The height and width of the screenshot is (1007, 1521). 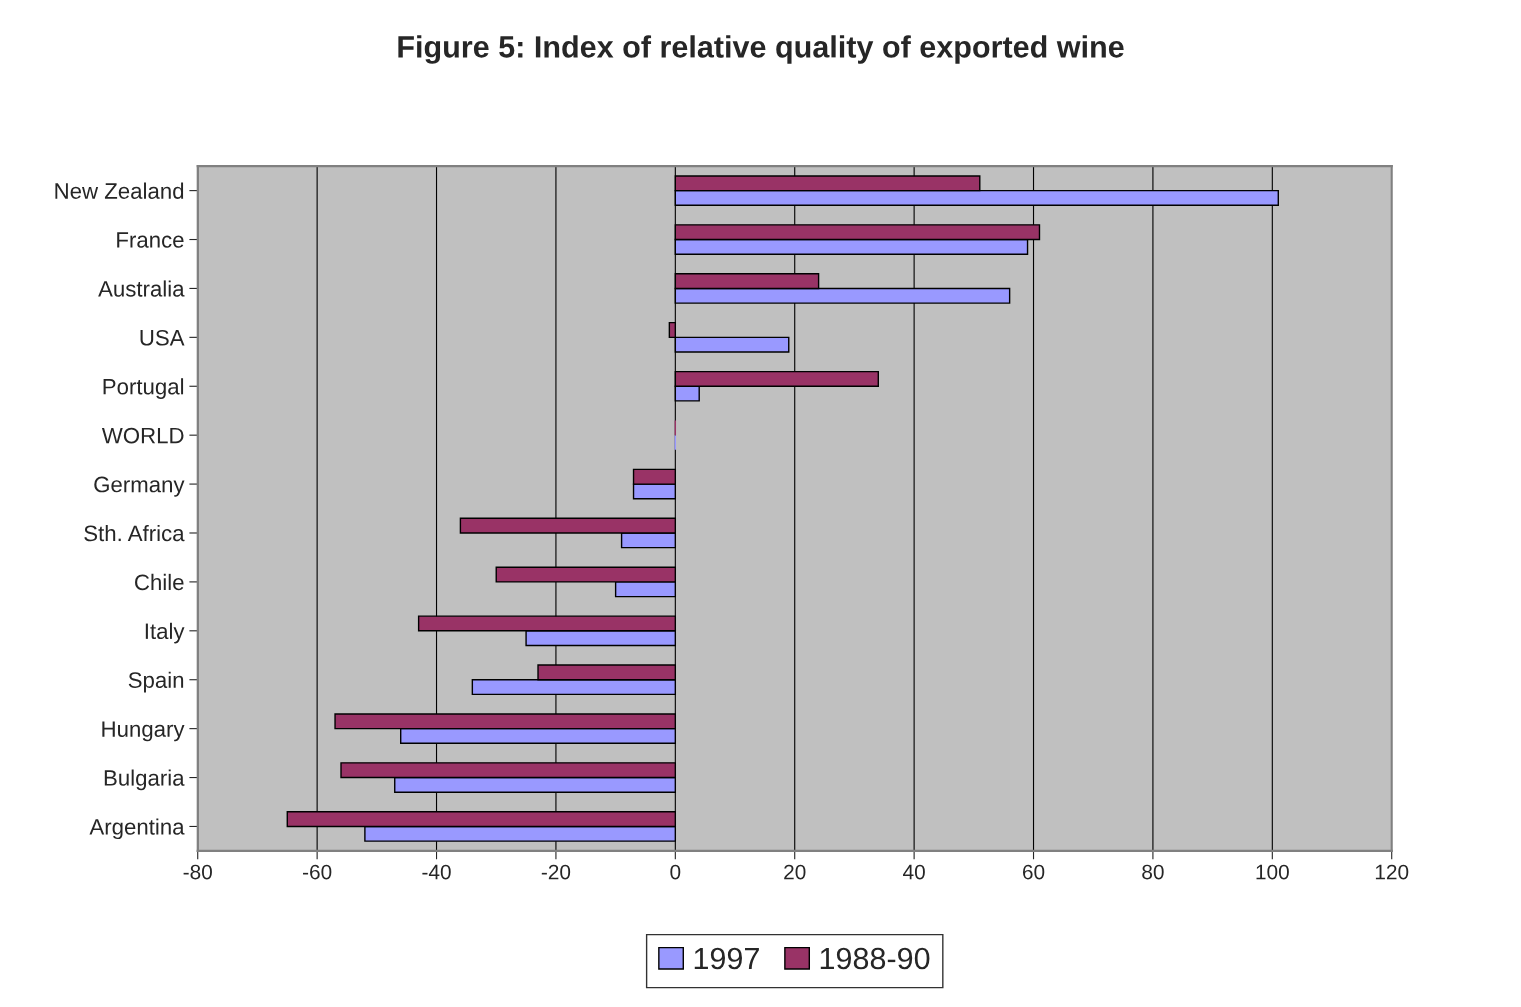 I want to click on y-tick-label: WORLD, so click(x=142, y=435).